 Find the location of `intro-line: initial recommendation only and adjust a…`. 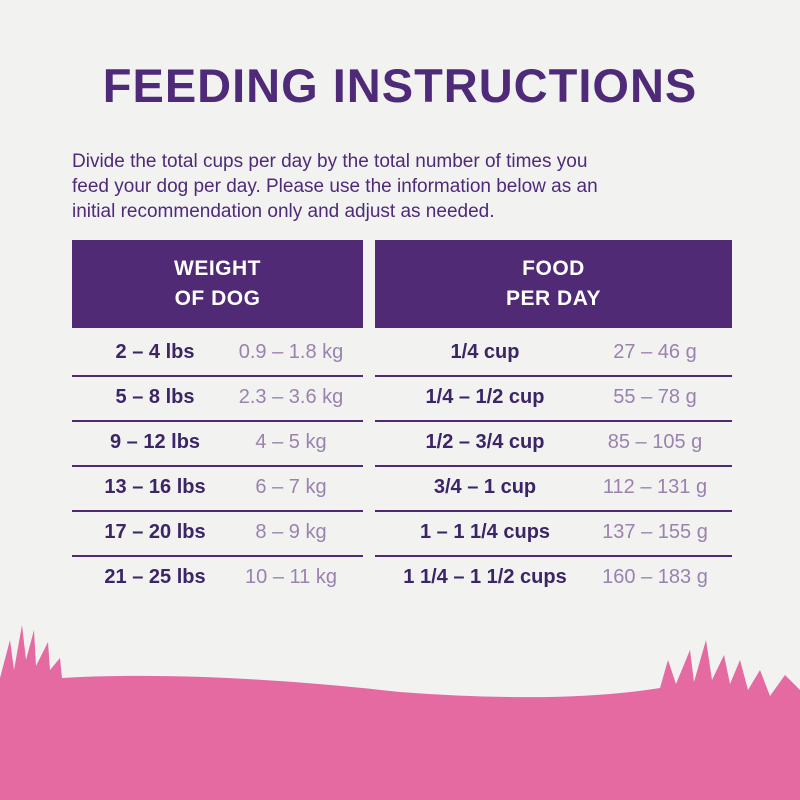

intro-line: initial recommendation only and adjust a… is located at coordinates (283, 211).